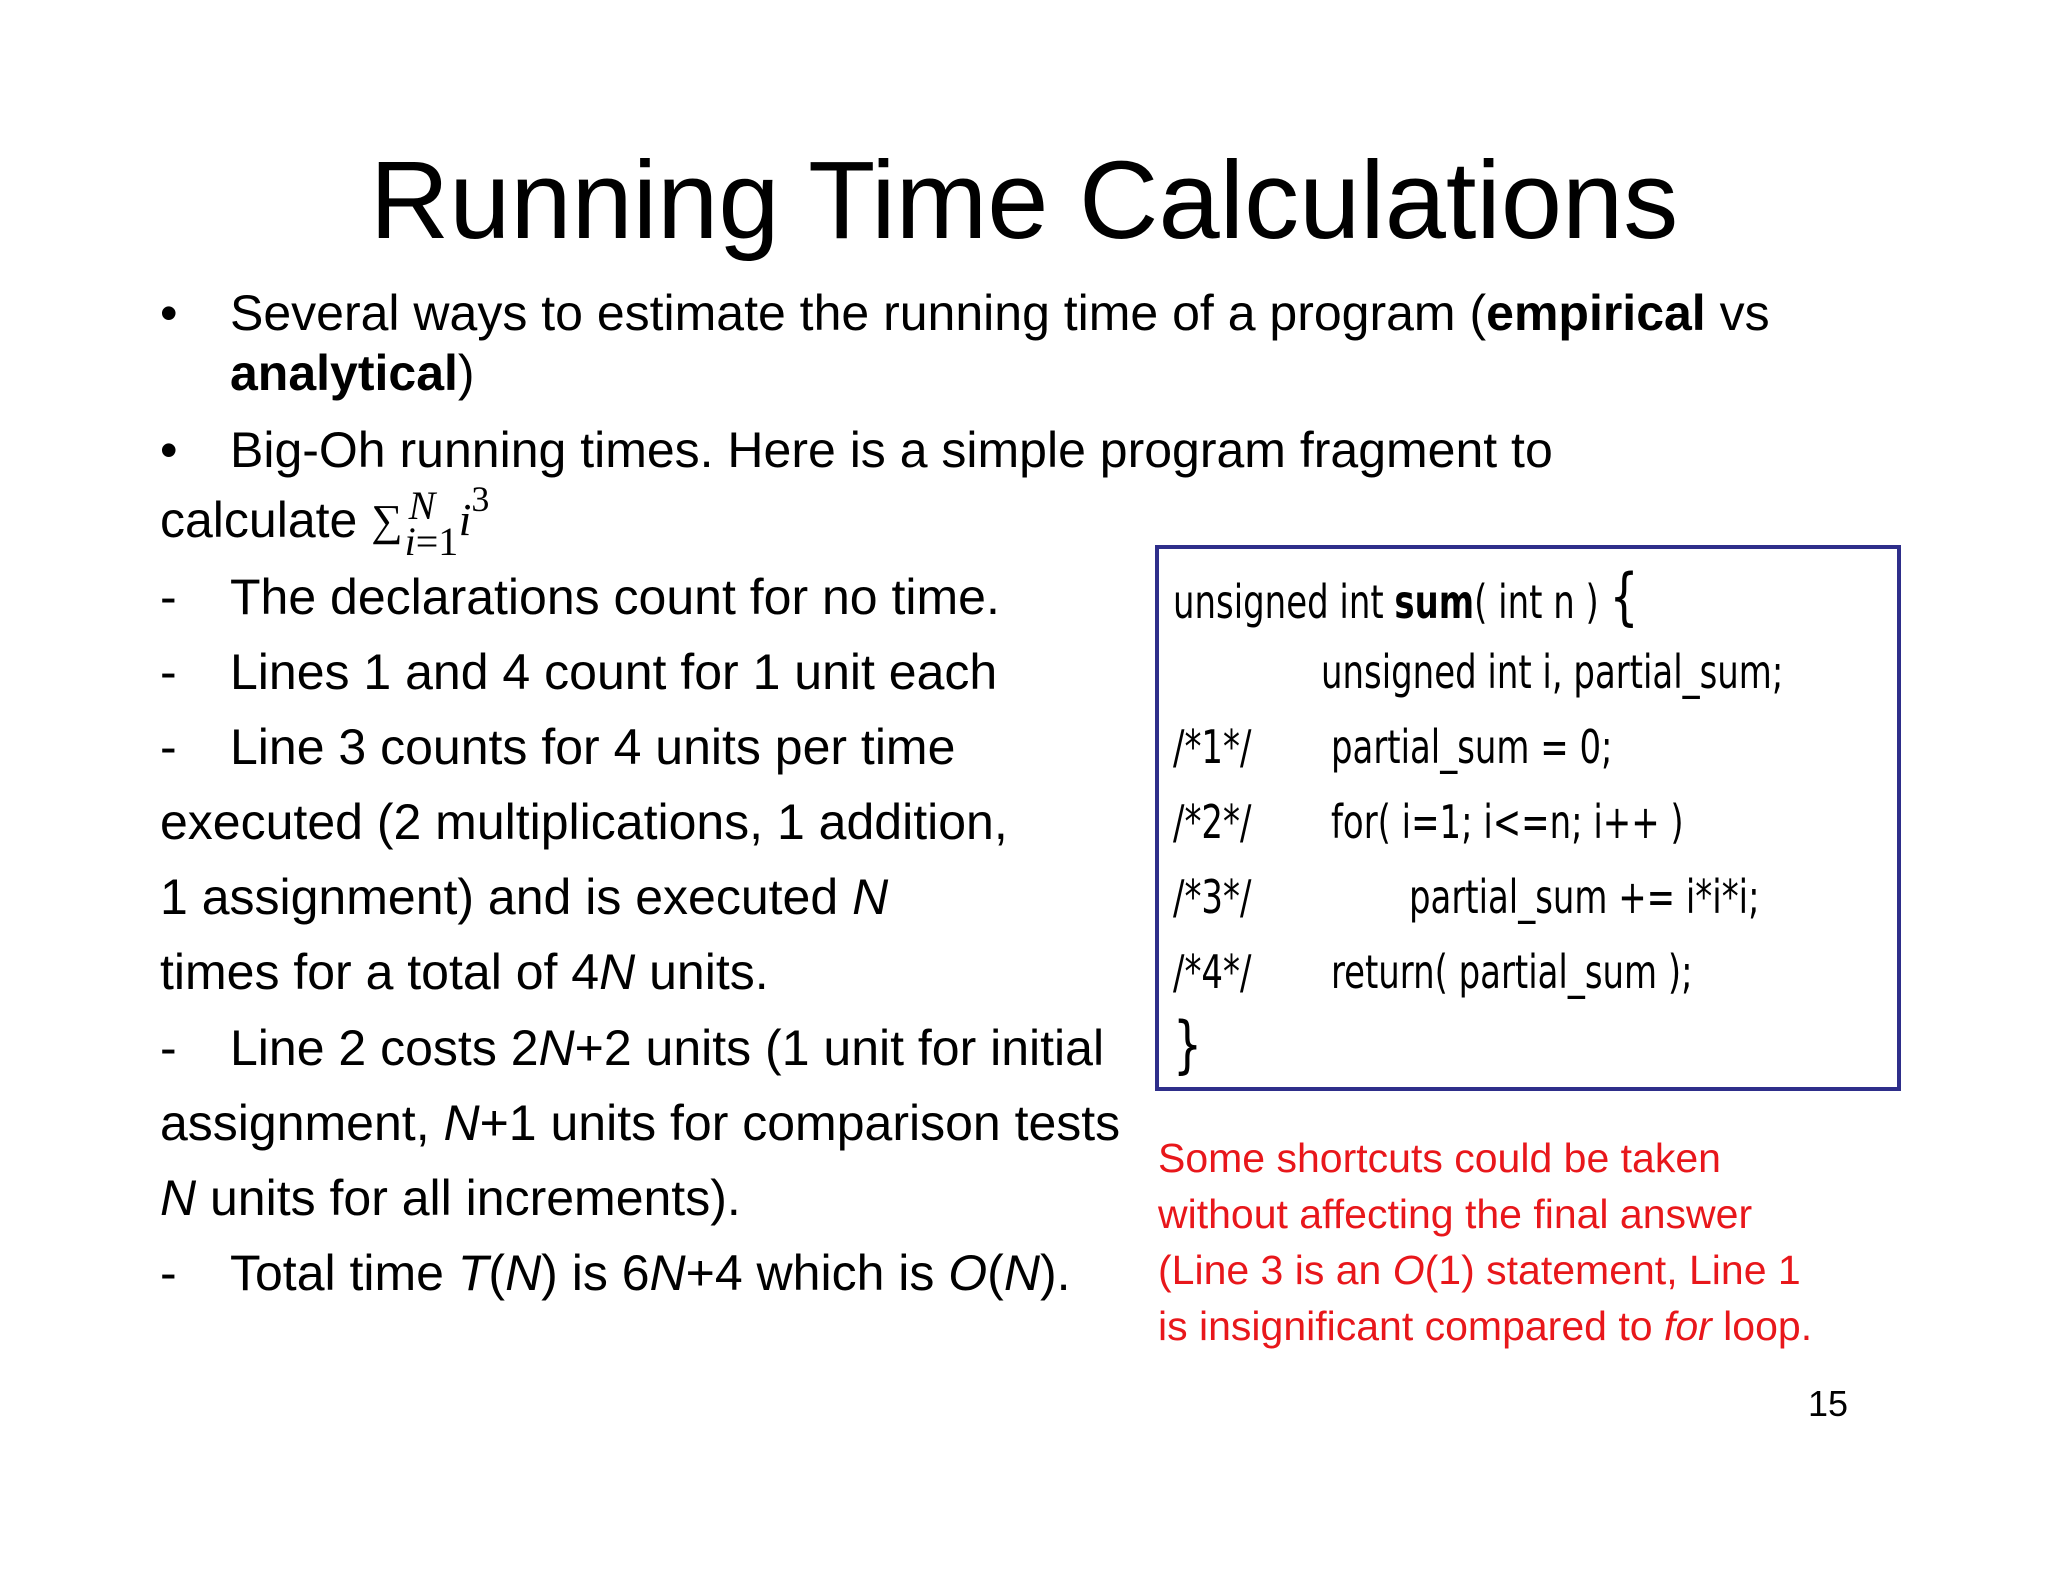  Describe the element at coordinates (1512, 972) in the screenshot. I see `code-line-4: return( partial_sum );` at that location.